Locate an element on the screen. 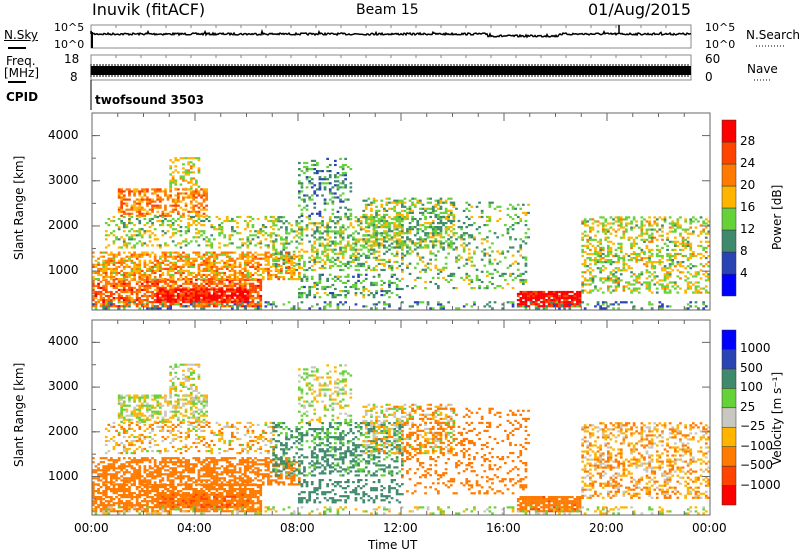  cpid-value: twofsound 3503 is located at coordinates (149, 100).